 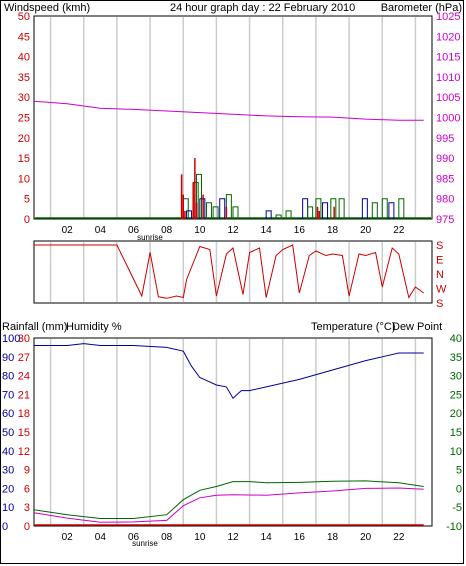 I want to click on dewpoint-axis-label: Dew Point, so click(x=417, y=327).